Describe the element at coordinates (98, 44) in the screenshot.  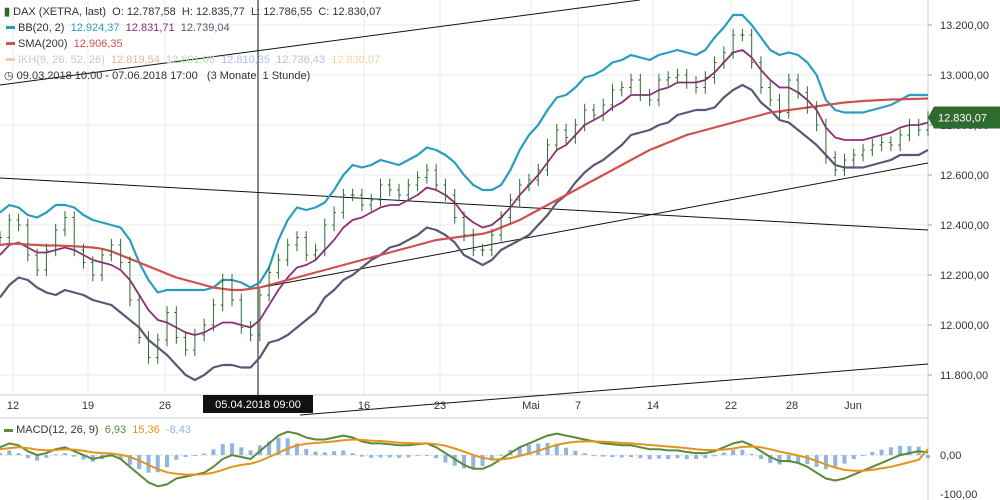
I see `legend-sma-value: 12.906,35` at that location.